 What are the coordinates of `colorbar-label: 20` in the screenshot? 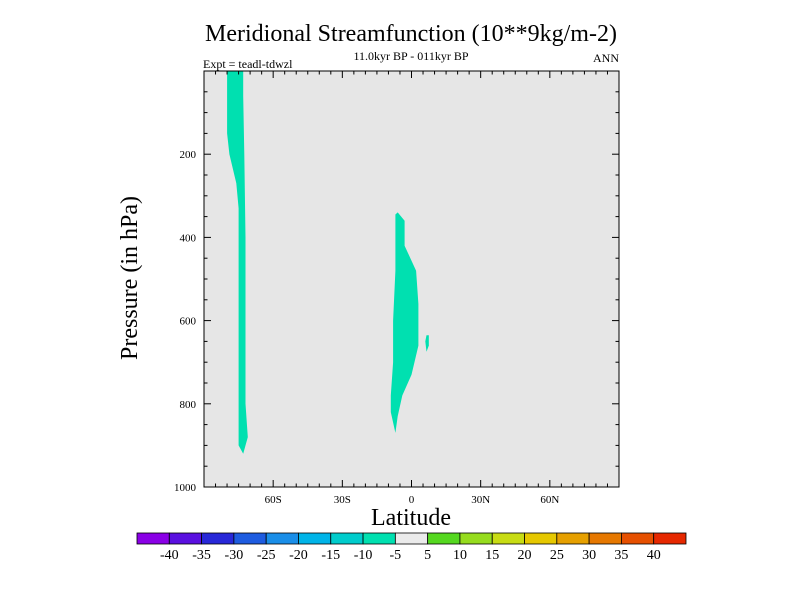 It's located at (525, 555).